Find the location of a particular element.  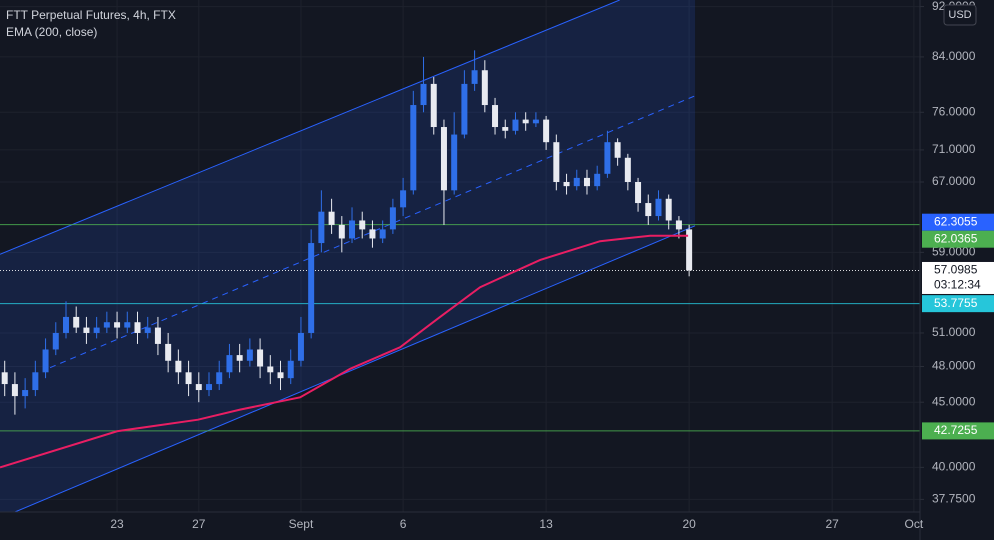

y-tick-label: 67.0000 is located at coordinates (954, 181).